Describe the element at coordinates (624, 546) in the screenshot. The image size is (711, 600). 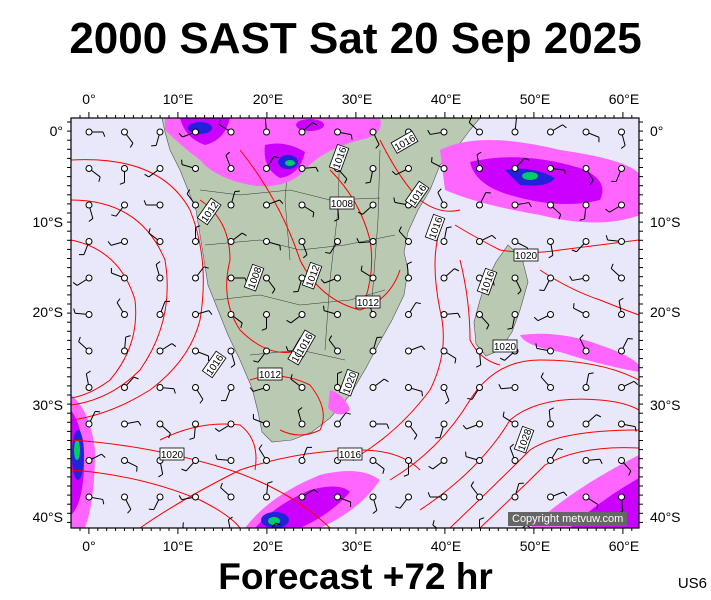
I see `lon-label-bottom: 60°E` at that location.